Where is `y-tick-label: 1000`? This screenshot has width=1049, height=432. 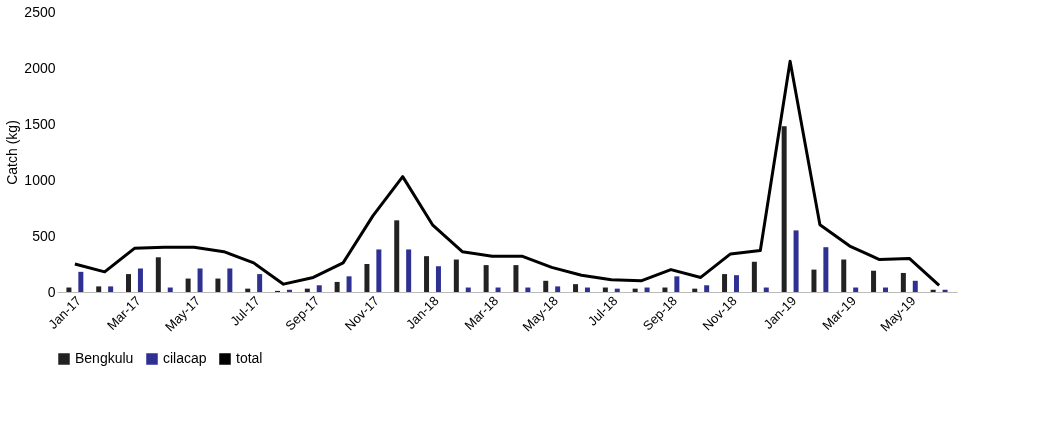
y-tick-label: 1000 is located at coordinates (40, 179).